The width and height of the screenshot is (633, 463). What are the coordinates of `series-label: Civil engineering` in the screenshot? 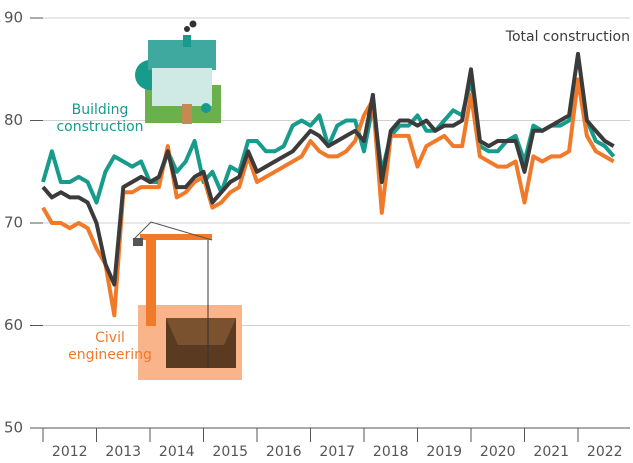 It's located at (110, 346).